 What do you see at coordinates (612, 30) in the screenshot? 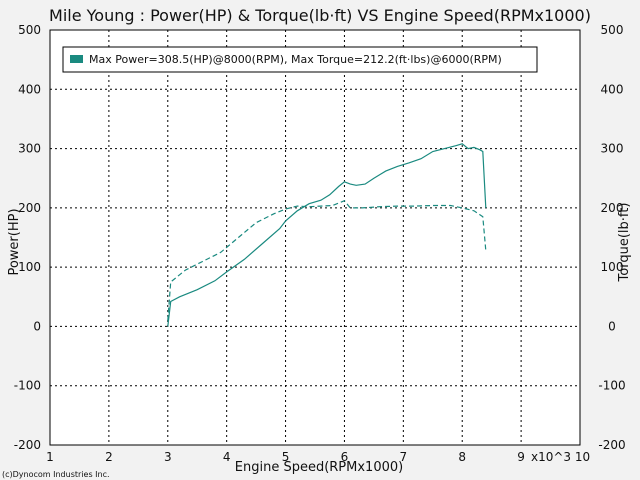
I see `y-tick-label-right: 500` at bounding box center [612, 30].